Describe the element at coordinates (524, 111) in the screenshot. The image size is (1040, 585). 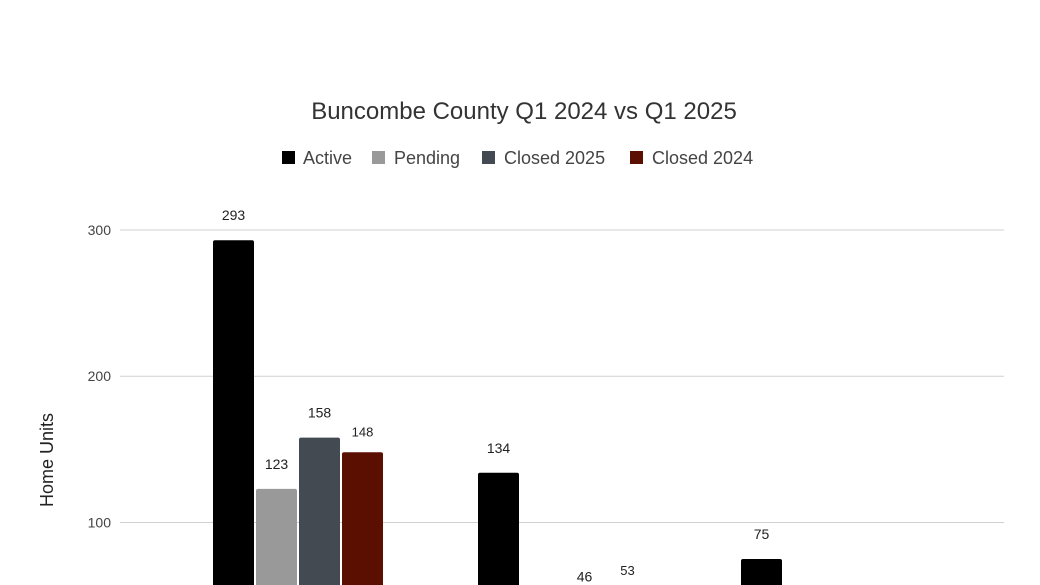
I see `chart-title: Buncombe County Q1 2024 vs Q1 2025` at that location.